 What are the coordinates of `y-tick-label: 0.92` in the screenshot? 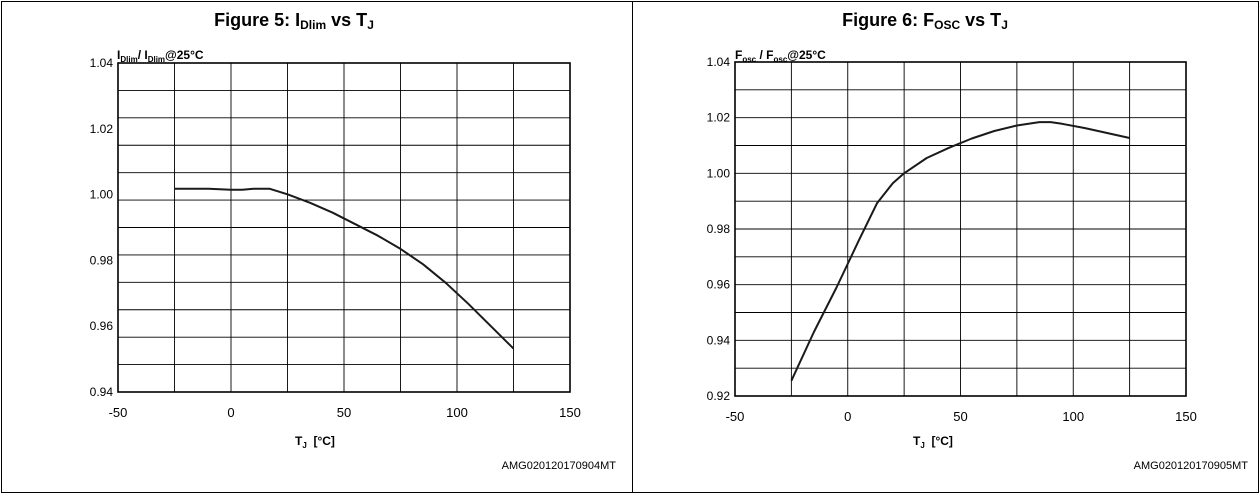 It's located at (719, 396).